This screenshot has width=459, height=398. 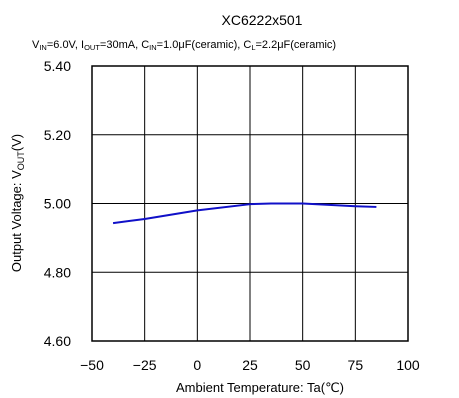 What do you see at coordinates (92, 365) in the screenshot?
I see `x-tick-label: −50` at bounding box center [92, 365].